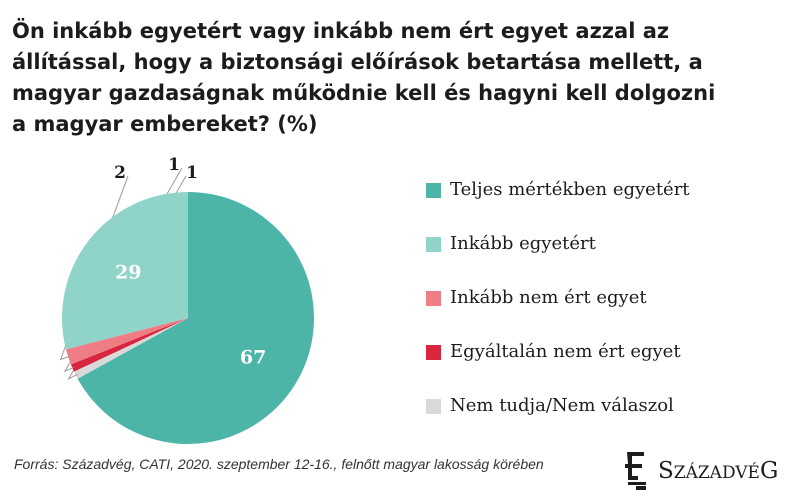 This screenshot has height=502, width=800. What do you see at coordinates (718, 471) in the screenshot?
I see `brand-wordmark: SZÁZADVÉG` at bounding box center [718, 471].